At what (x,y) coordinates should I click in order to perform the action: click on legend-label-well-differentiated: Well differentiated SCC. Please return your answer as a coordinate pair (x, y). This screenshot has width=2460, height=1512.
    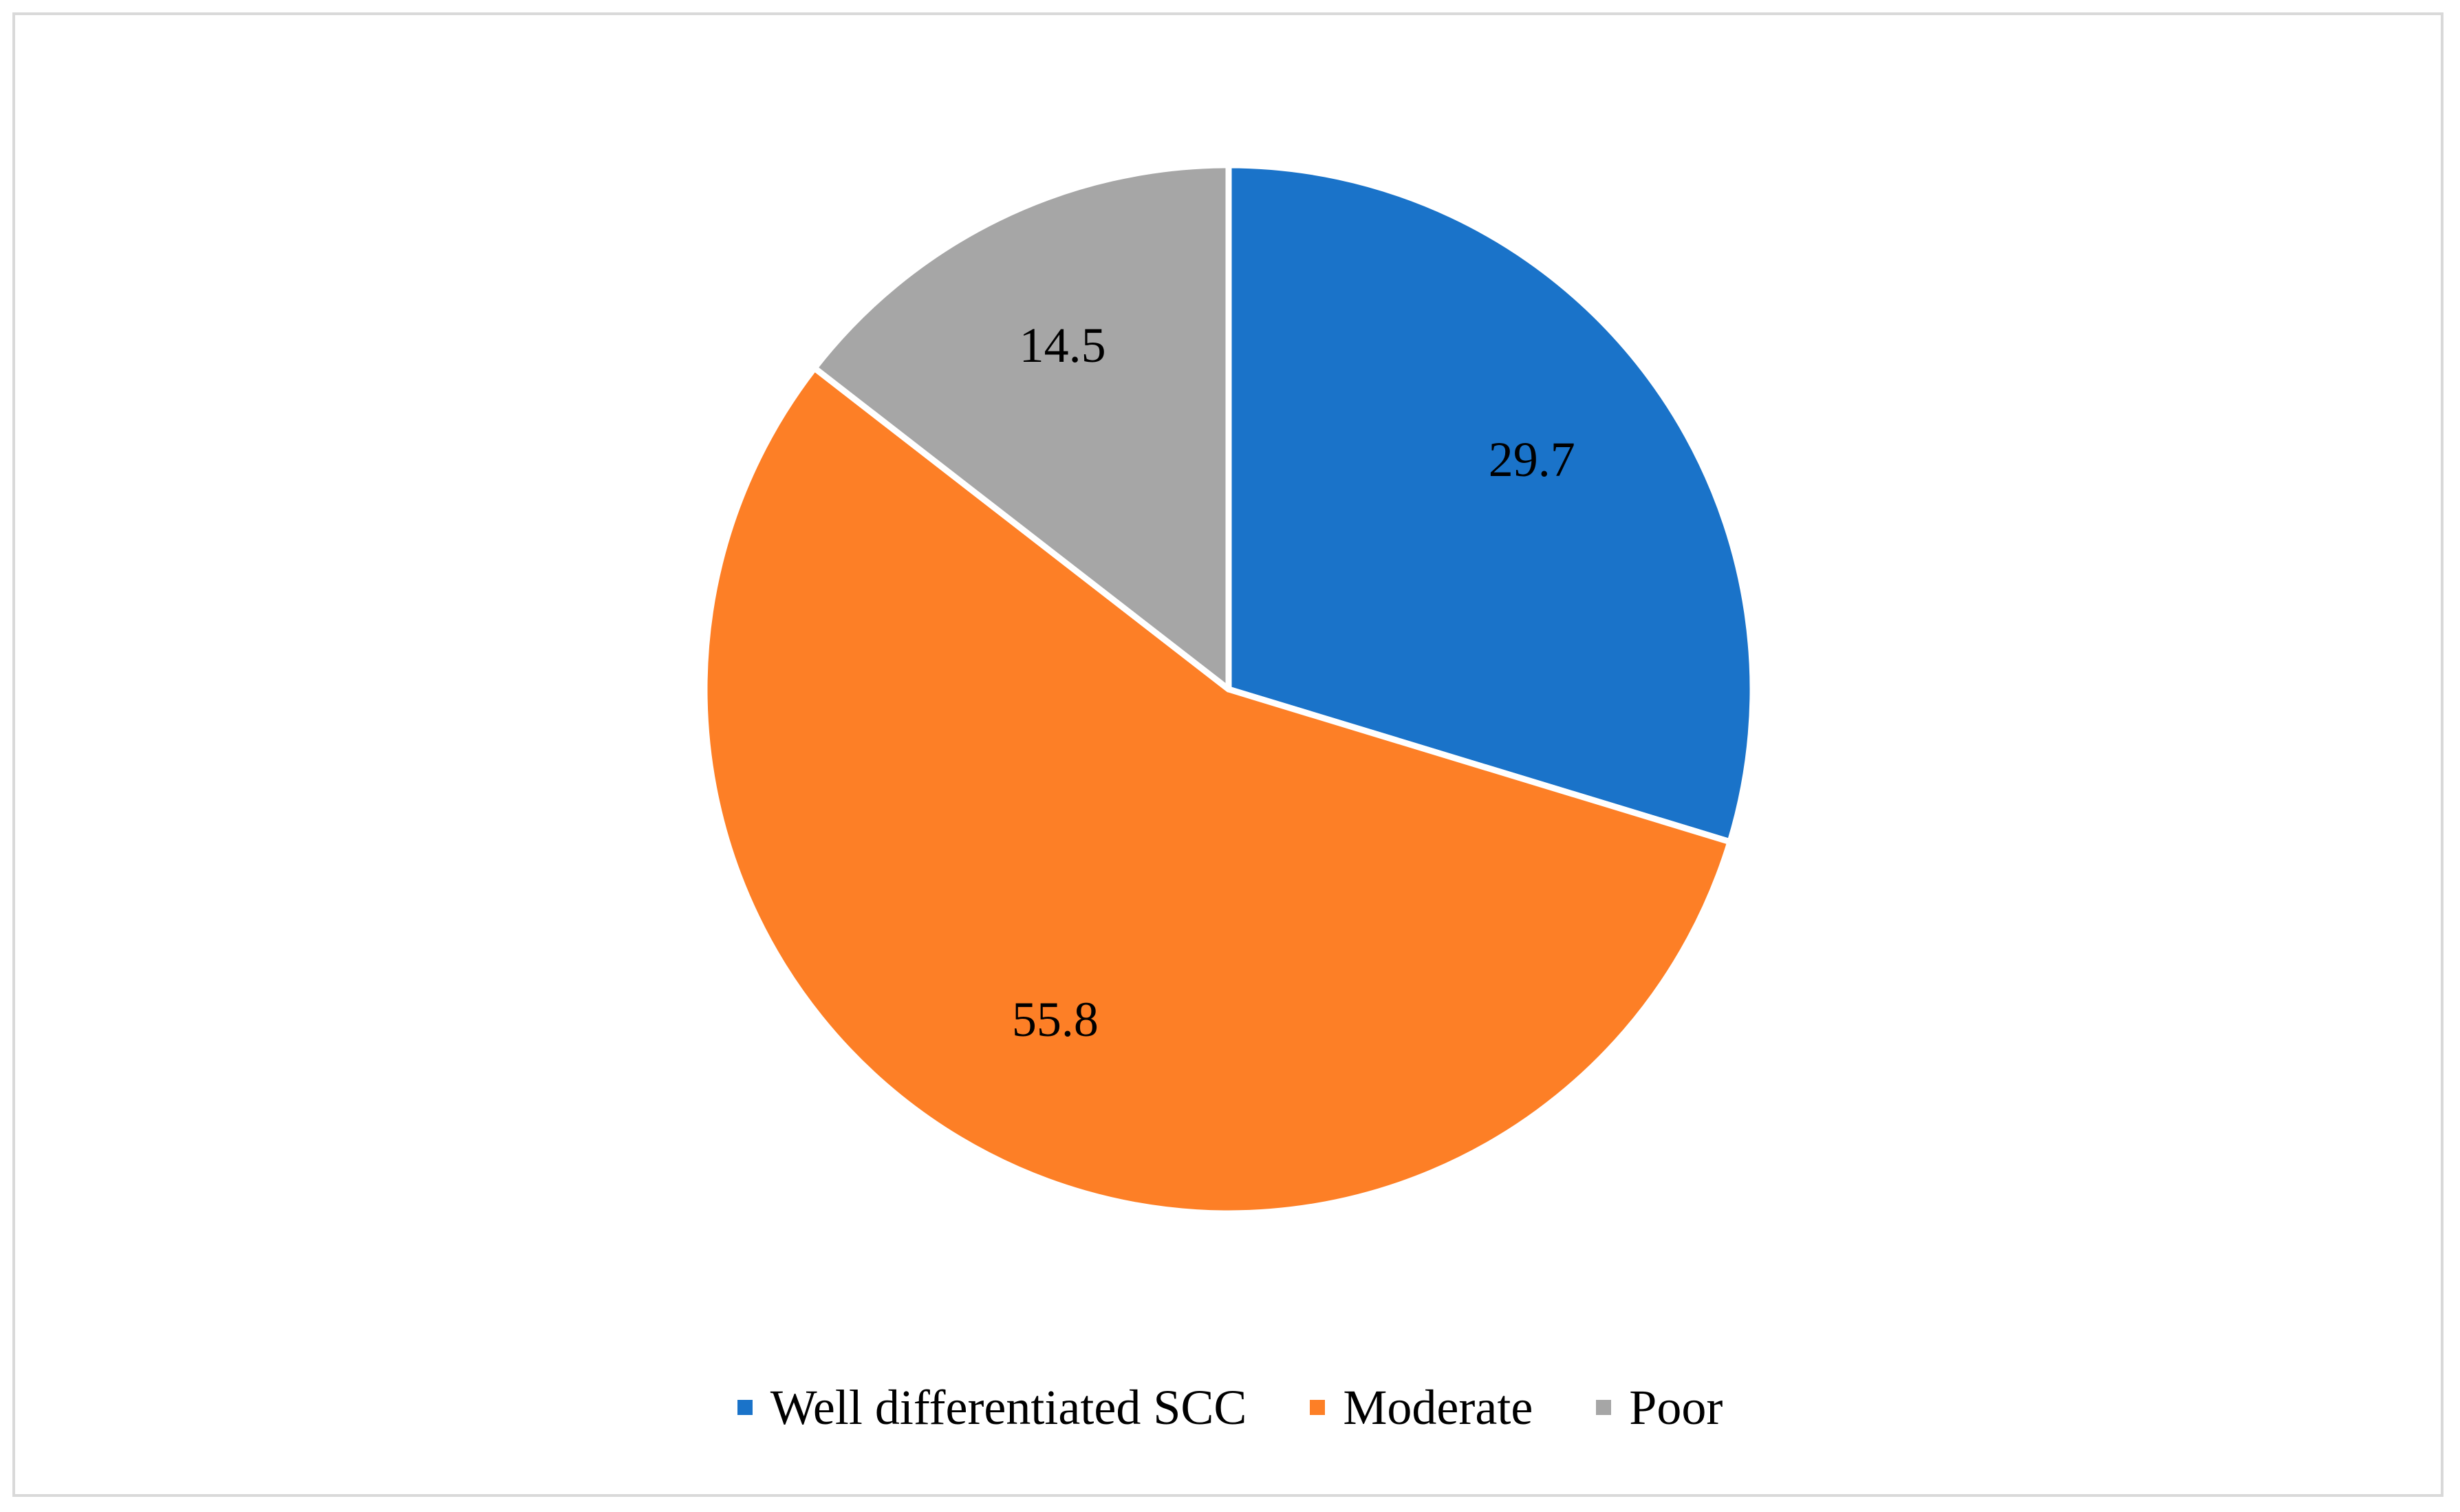
    Looking at the image, I should click on (1008, 1407).